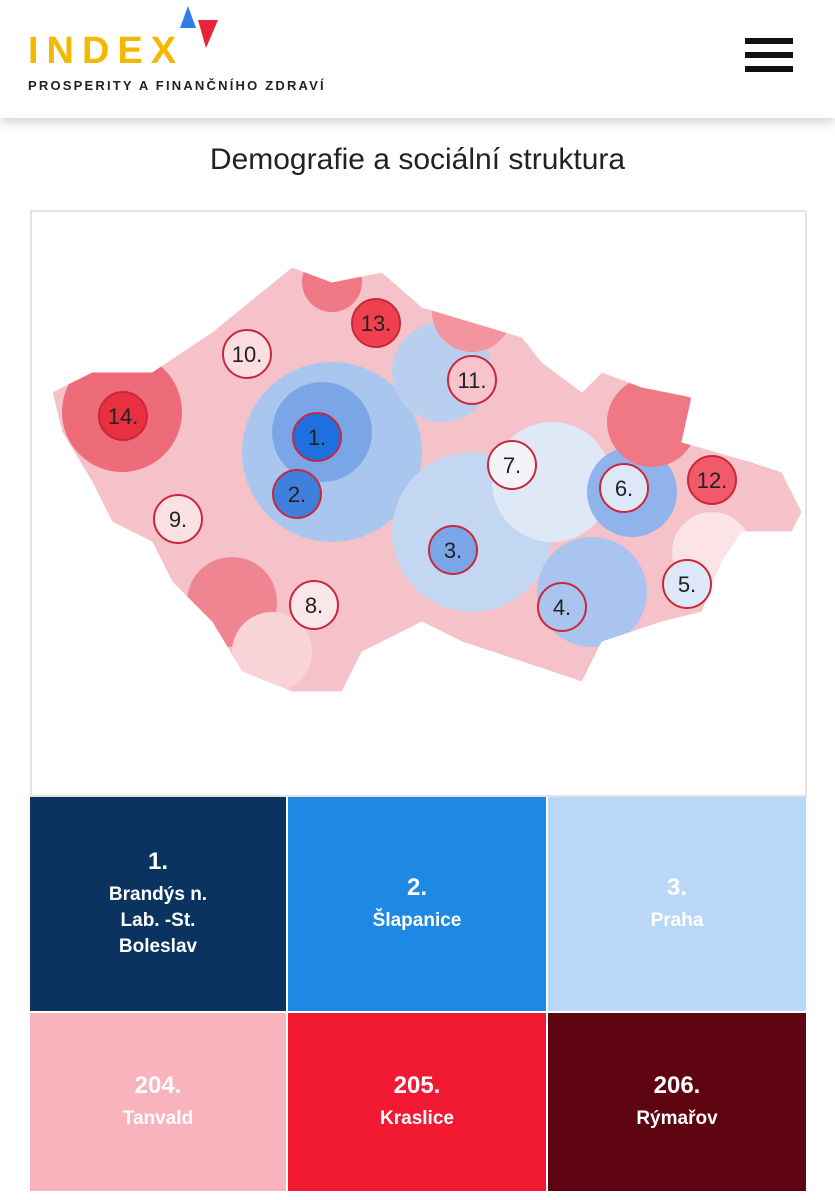 Image resolution: width=835 pixels, height=1200 pixels. I want to click on tile-name: Praha, so click(677, 920).